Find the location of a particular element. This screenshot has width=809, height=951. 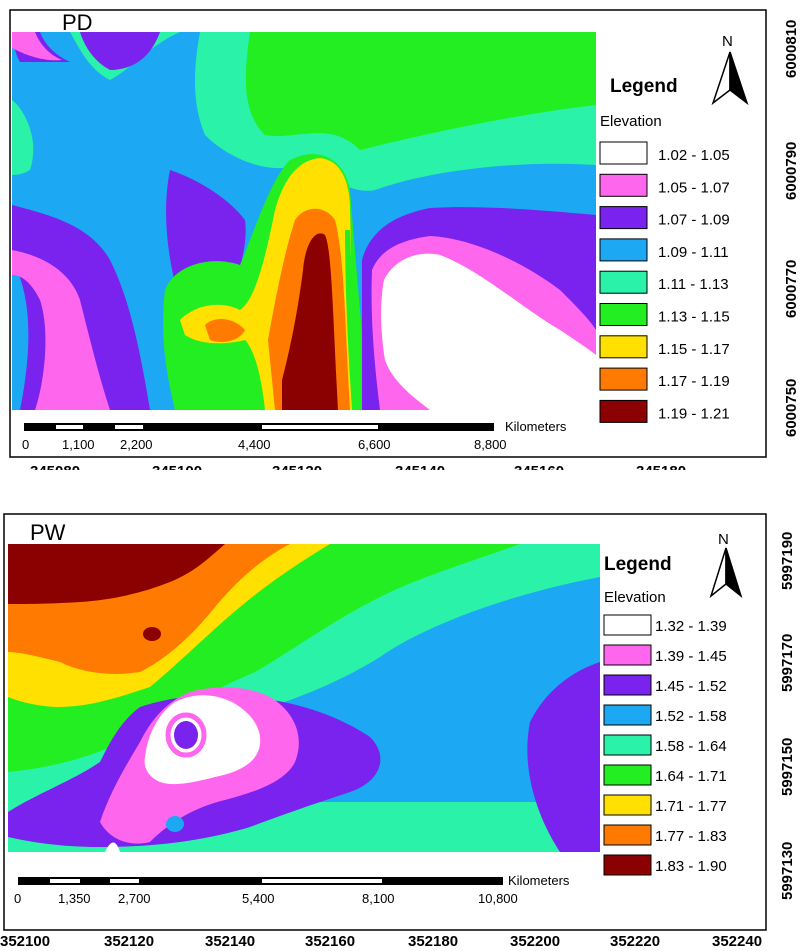

legend-item-label: 1.64 - 1.71 is located at coordinates (691, 776).